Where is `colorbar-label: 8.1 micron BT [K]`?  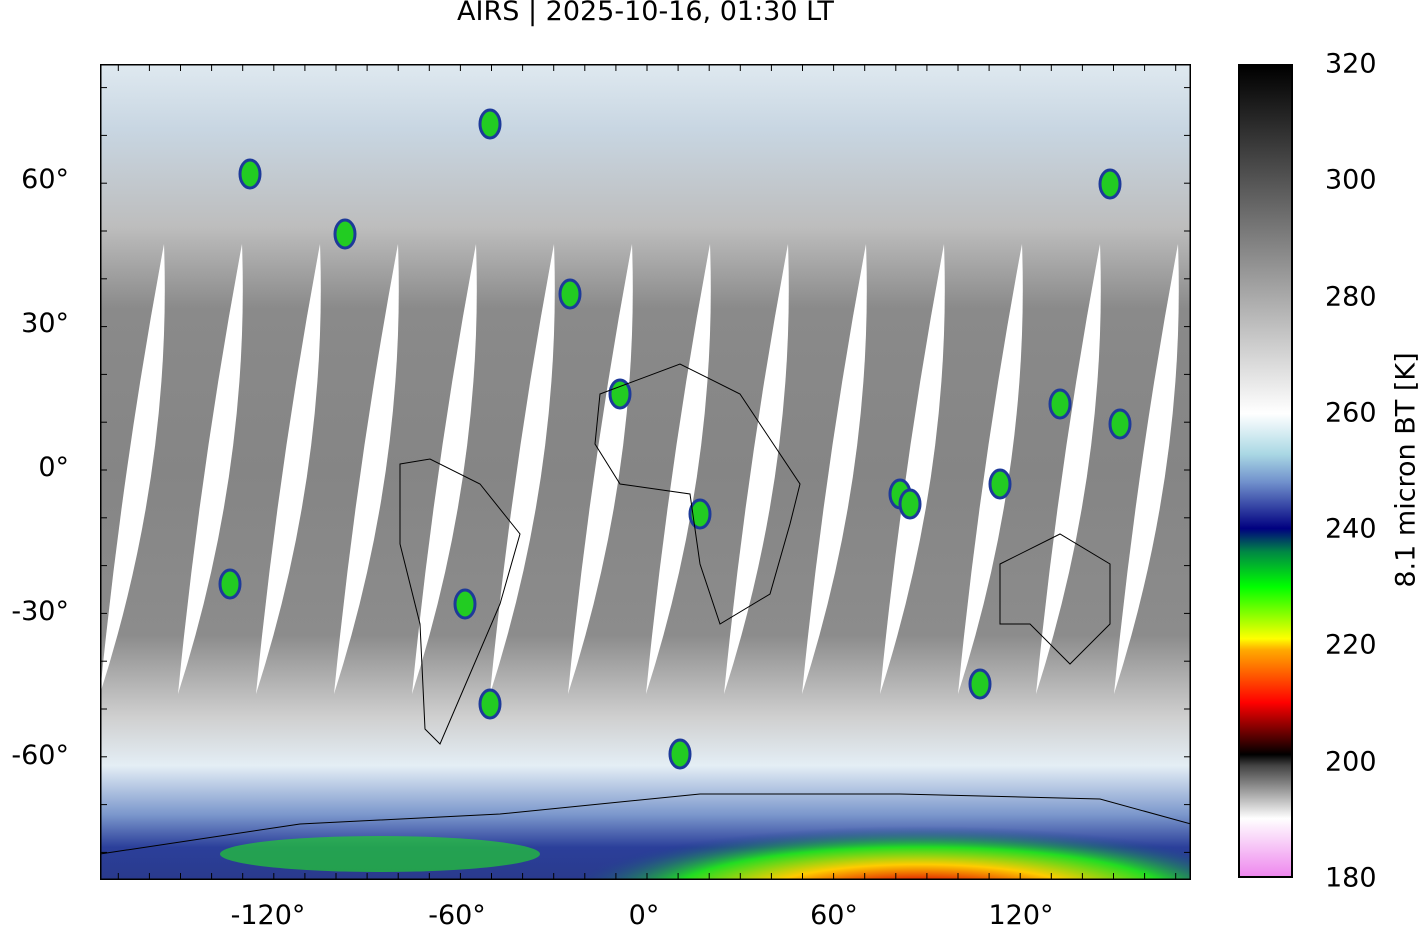
colorbar-label: 8.1 micron BT [K] is located at coordinates (1406, 469).